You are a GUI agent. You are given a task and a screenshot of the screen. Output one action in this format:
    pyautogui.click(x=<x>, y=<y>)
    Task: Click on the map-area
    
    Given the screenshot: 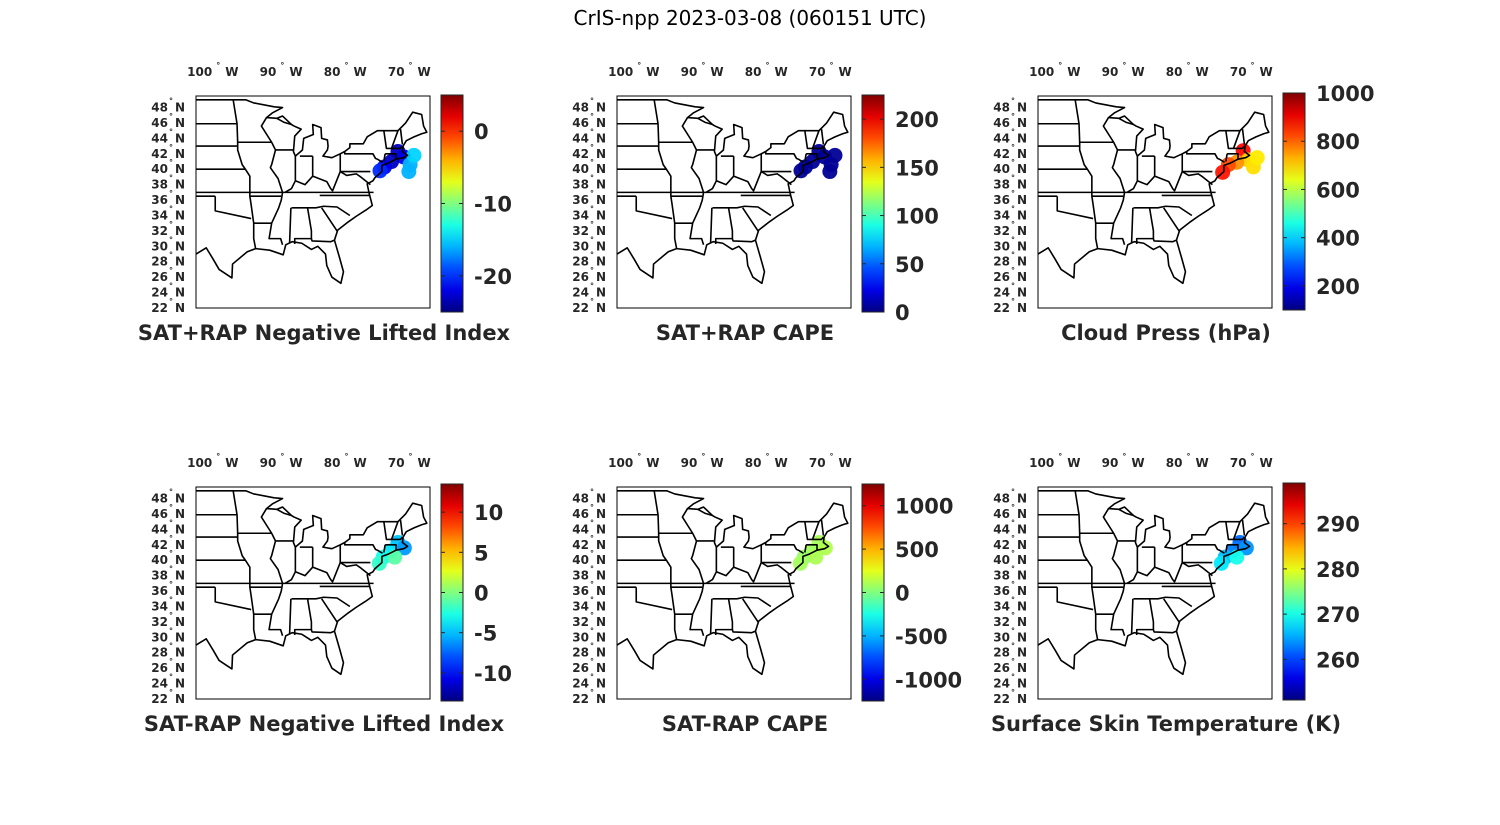 What is the action you would take?
    pyautogui.click(x=733, y=583)
    